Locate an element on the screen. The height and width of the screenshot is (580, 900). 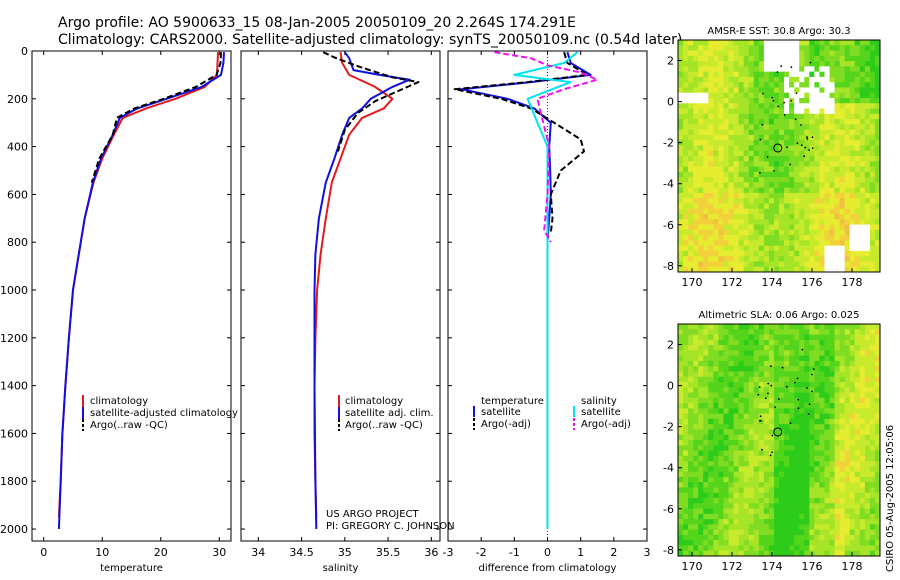
y-tick-label: 800 is located at coordinates (17, 242).